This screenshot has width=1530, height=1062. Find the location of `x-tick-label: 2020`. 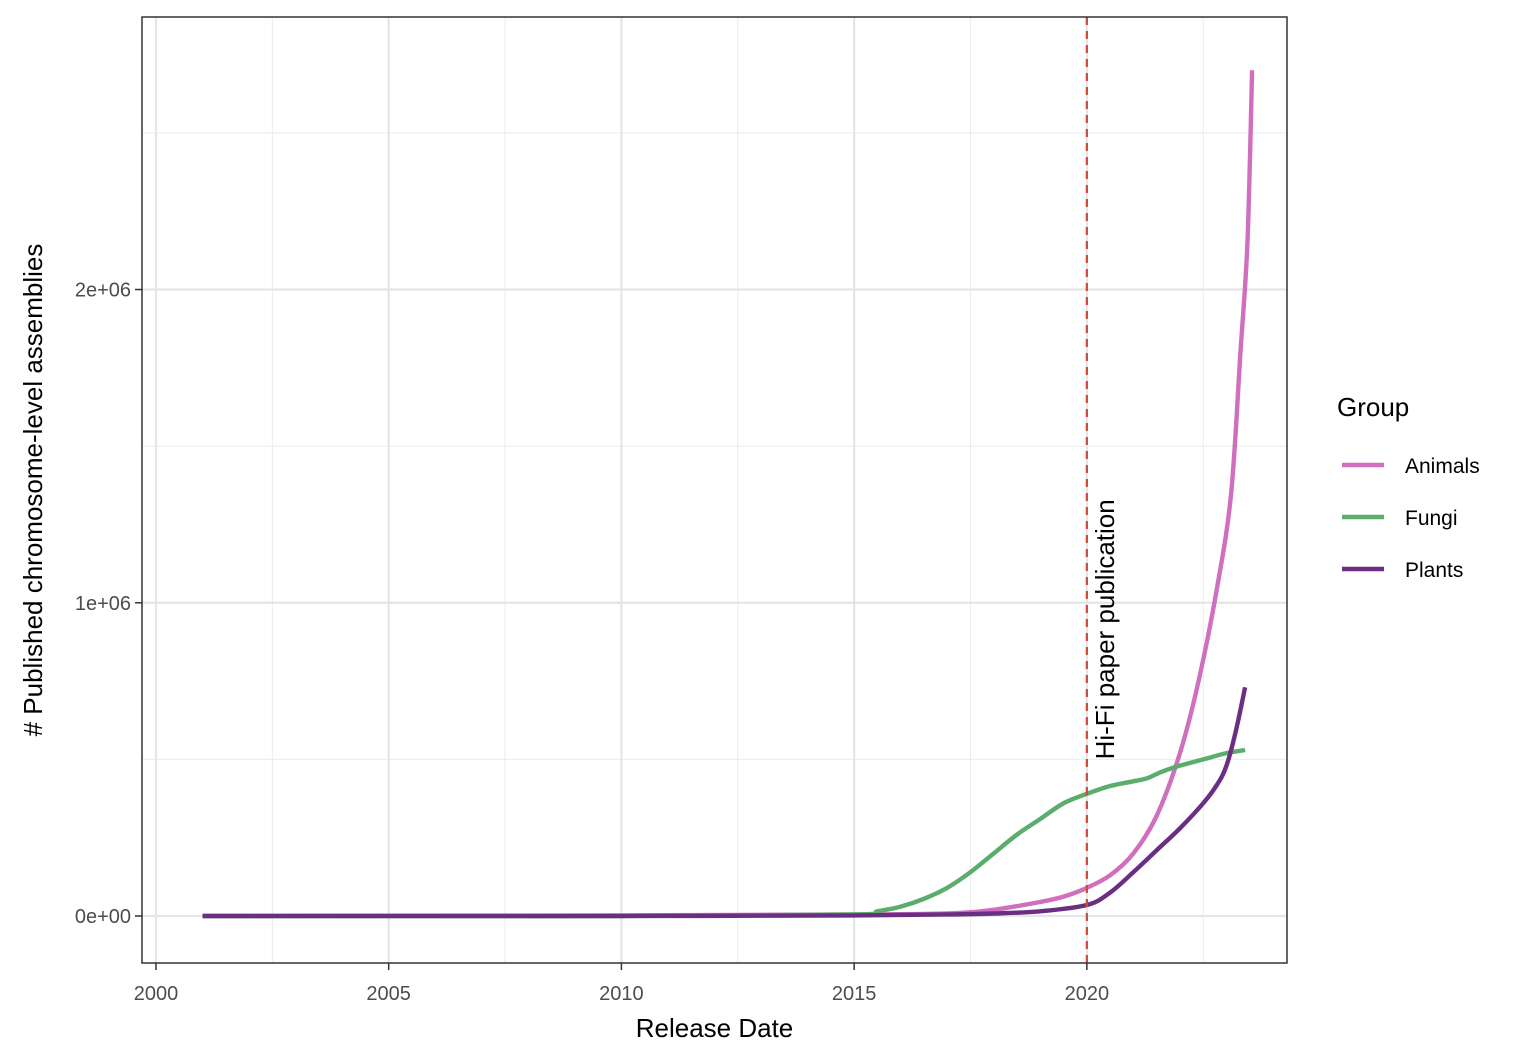

x-tick-label: 2020 is located at coordinates (1087, 994).